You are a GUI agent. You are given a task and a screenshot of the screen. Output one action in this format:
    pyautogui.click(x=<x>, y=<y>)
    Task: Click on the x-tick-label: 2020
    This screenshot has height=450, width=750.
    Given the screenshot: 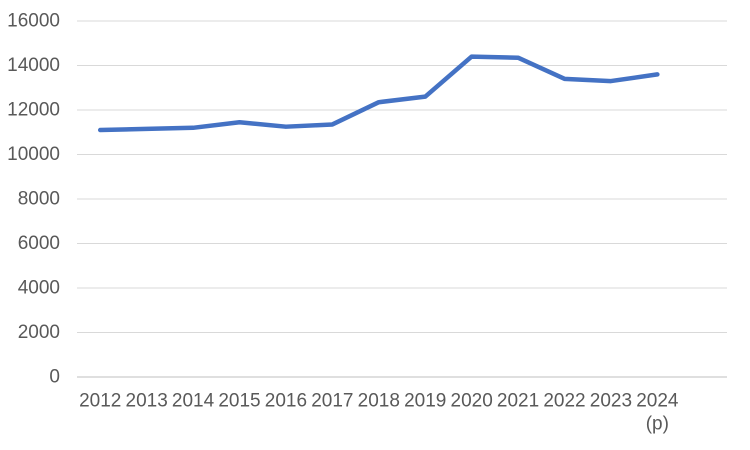 What is the action you would take?
    pyautogui.click(x=472, y=401)
    